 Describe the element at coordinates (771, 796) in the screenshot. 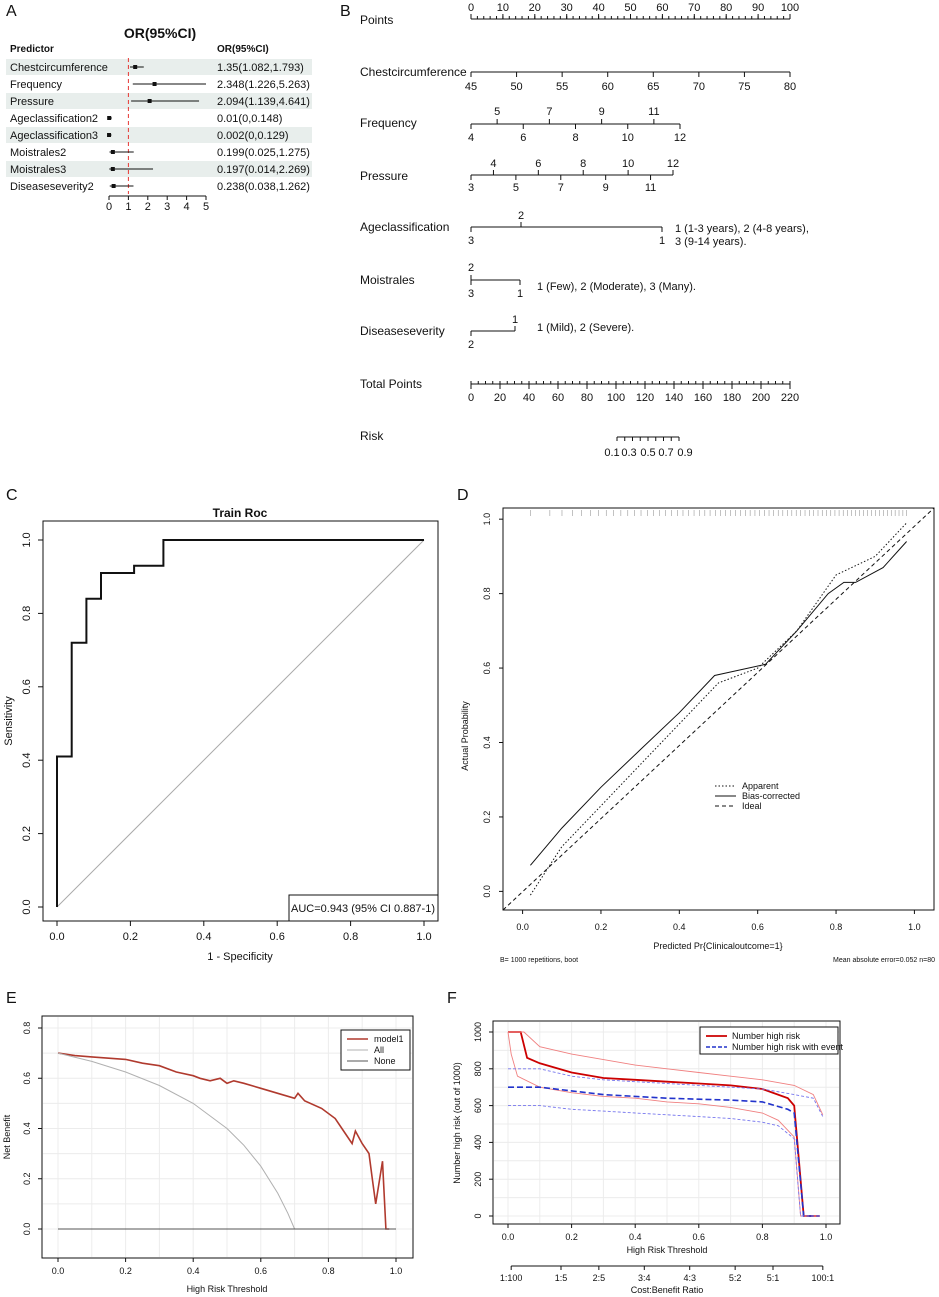

I see `calib-legend-label: Bias-corrected` at that location.